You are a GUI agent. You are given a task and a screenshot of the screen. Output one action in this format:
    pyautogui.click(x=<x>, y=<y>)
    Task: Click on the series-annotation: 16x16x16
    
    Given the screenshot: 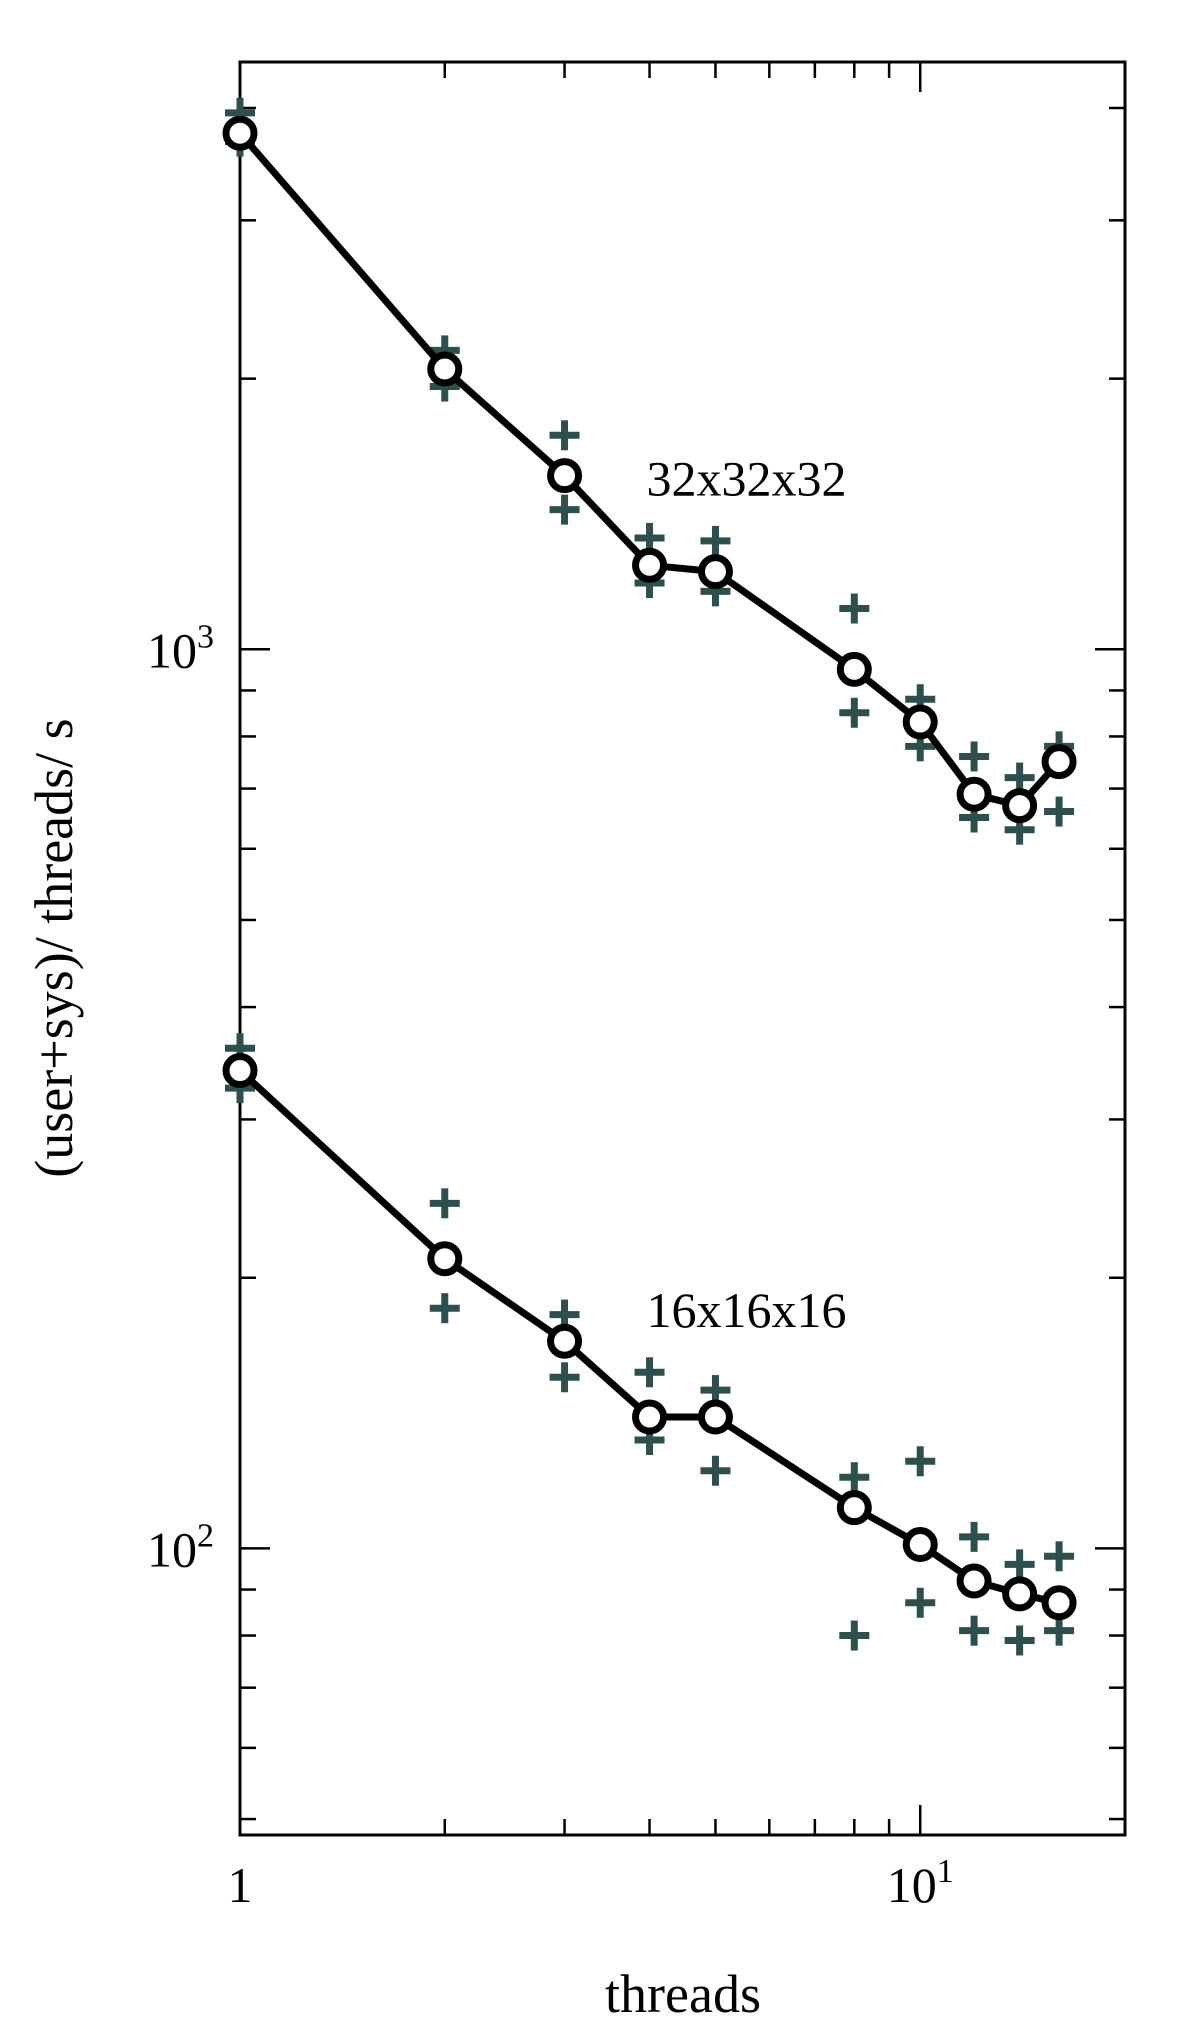 What is the action you would take?
    pyautogui.click(x=747, y=1310)
    